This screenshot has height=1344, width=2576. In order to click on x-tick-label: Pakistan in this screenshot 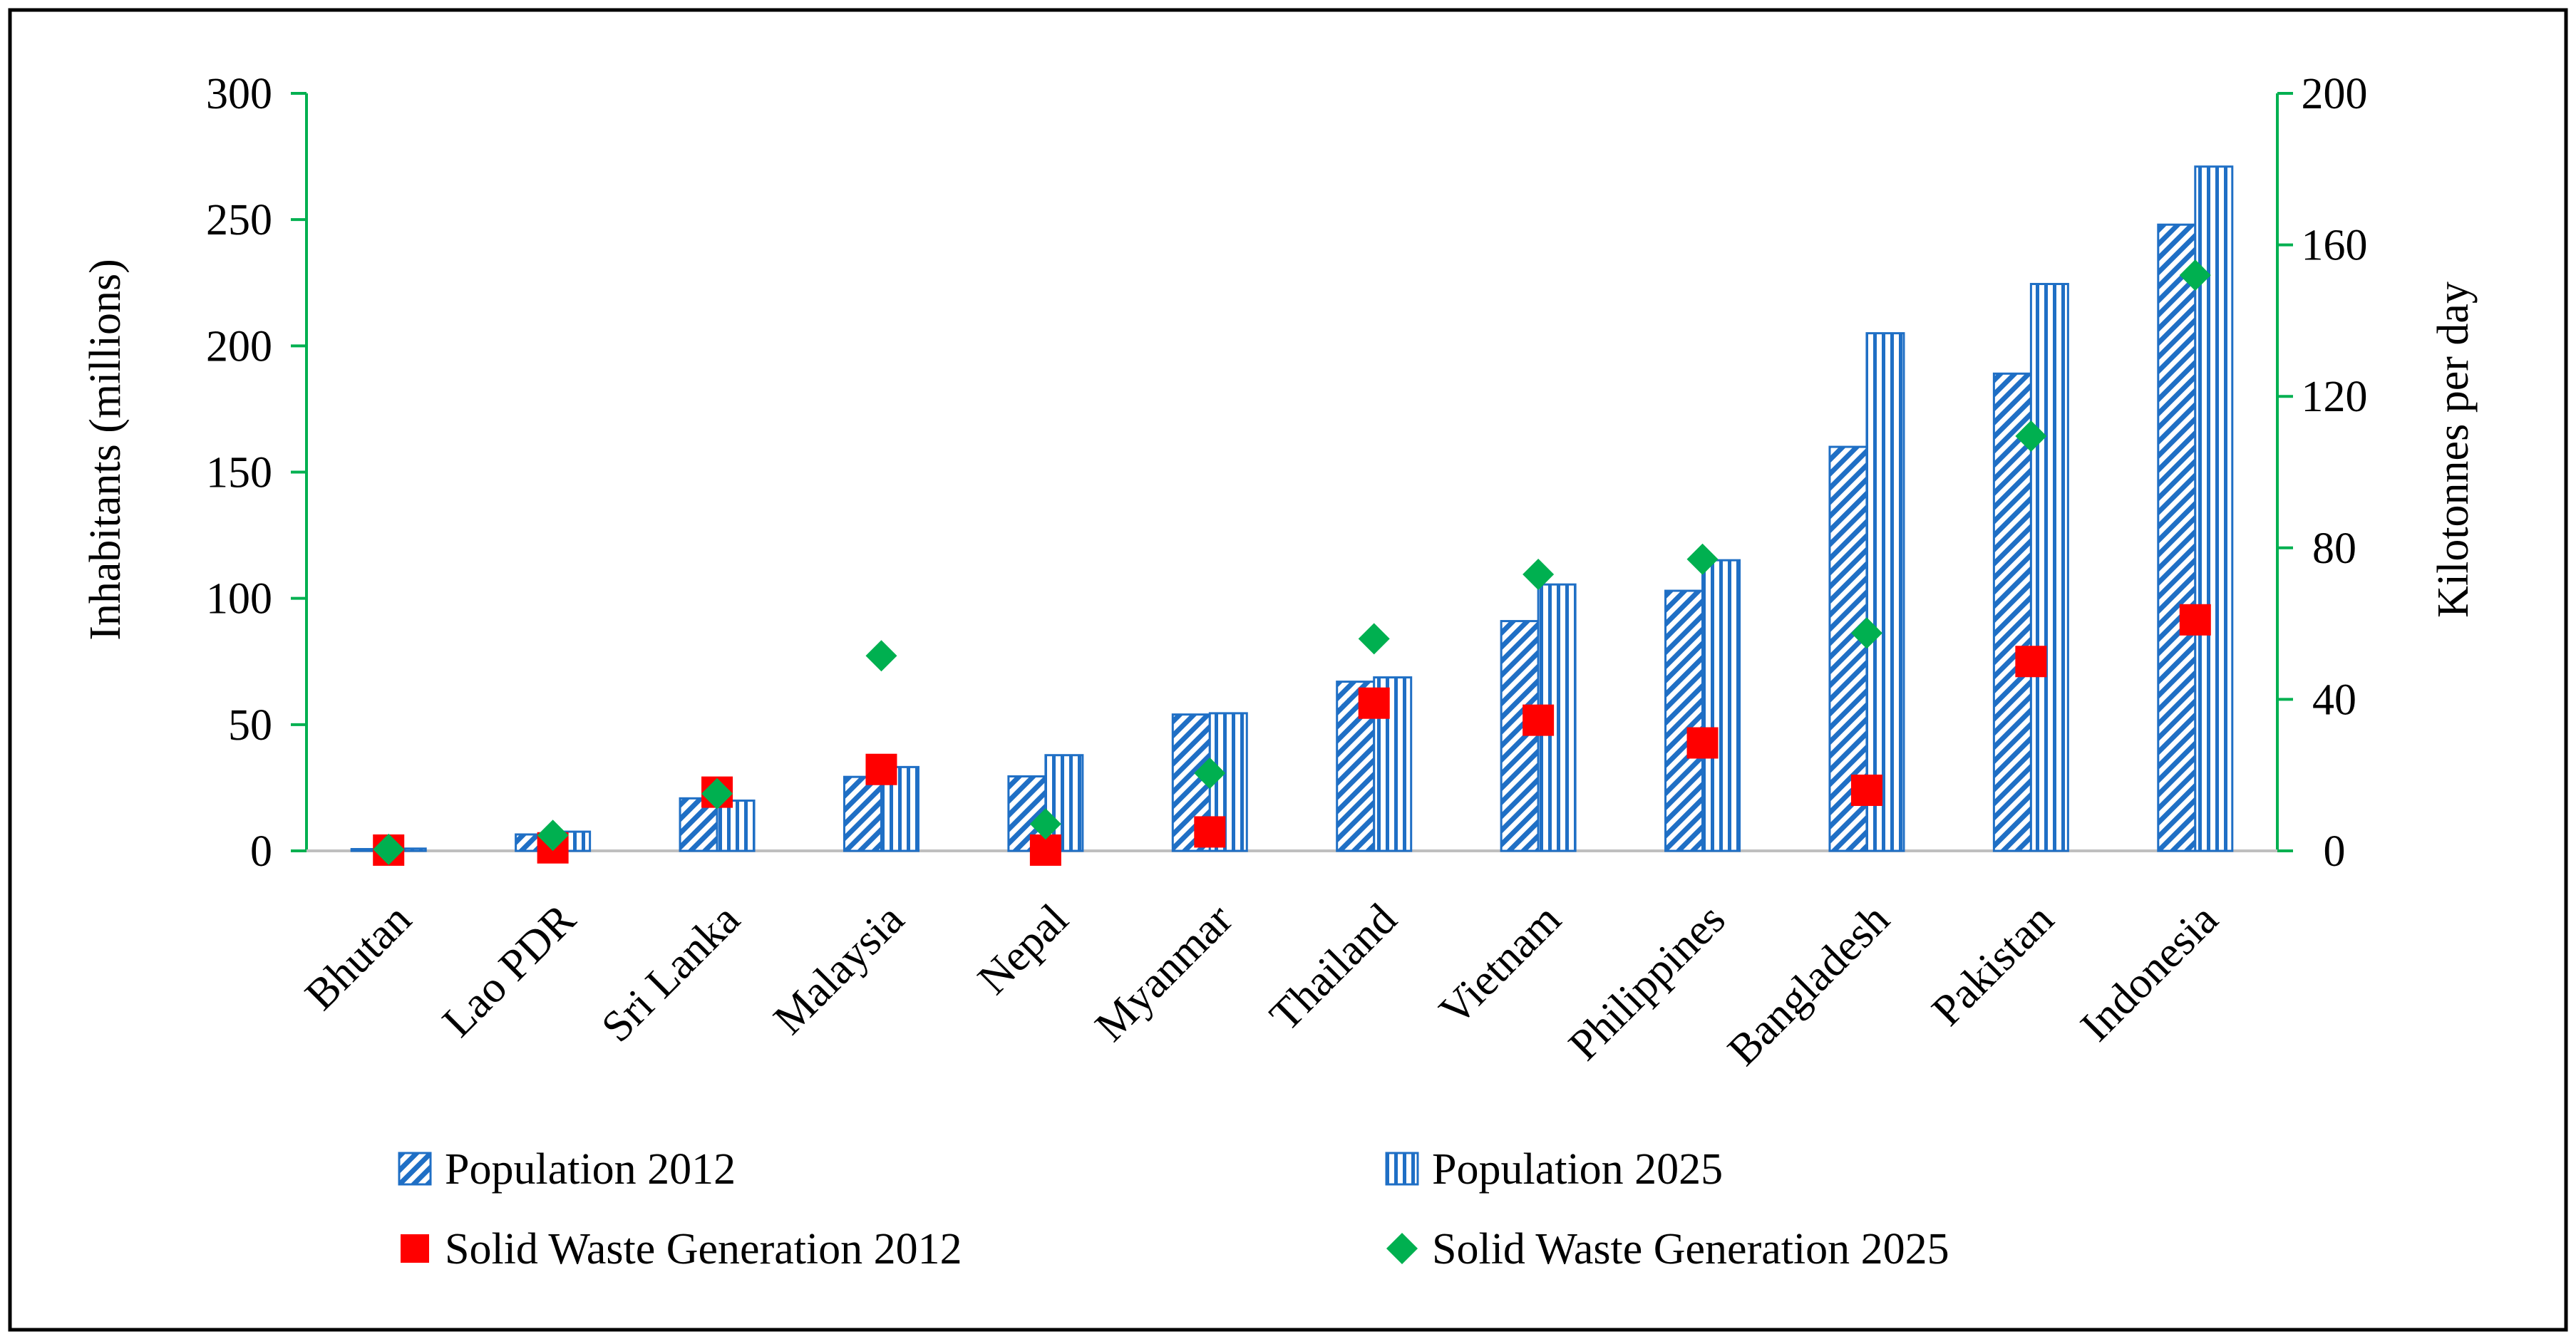, I will do `click(1993, 965)`.